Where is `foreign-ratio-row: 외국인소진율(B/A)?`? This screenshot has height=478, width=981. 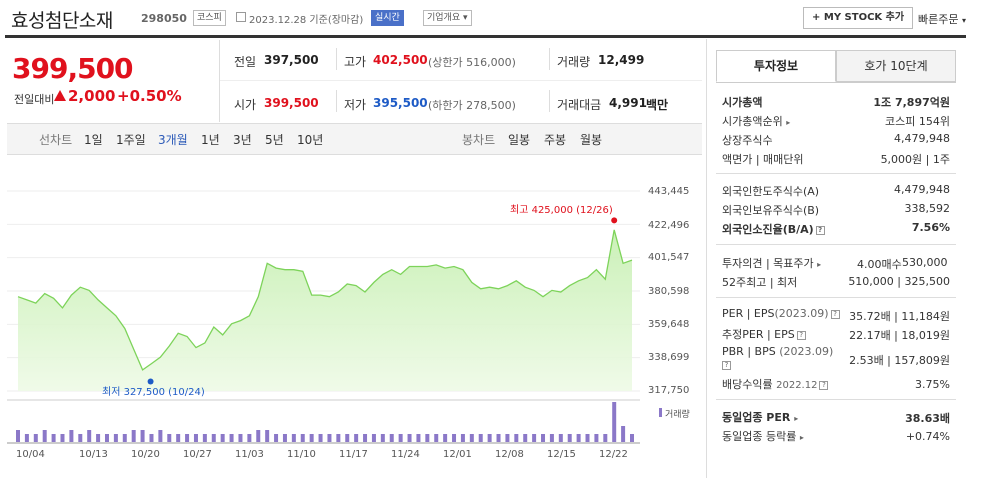
foreign-ratio-row: 외국인소진율(B/A)? is located at coordinates (773, 229).